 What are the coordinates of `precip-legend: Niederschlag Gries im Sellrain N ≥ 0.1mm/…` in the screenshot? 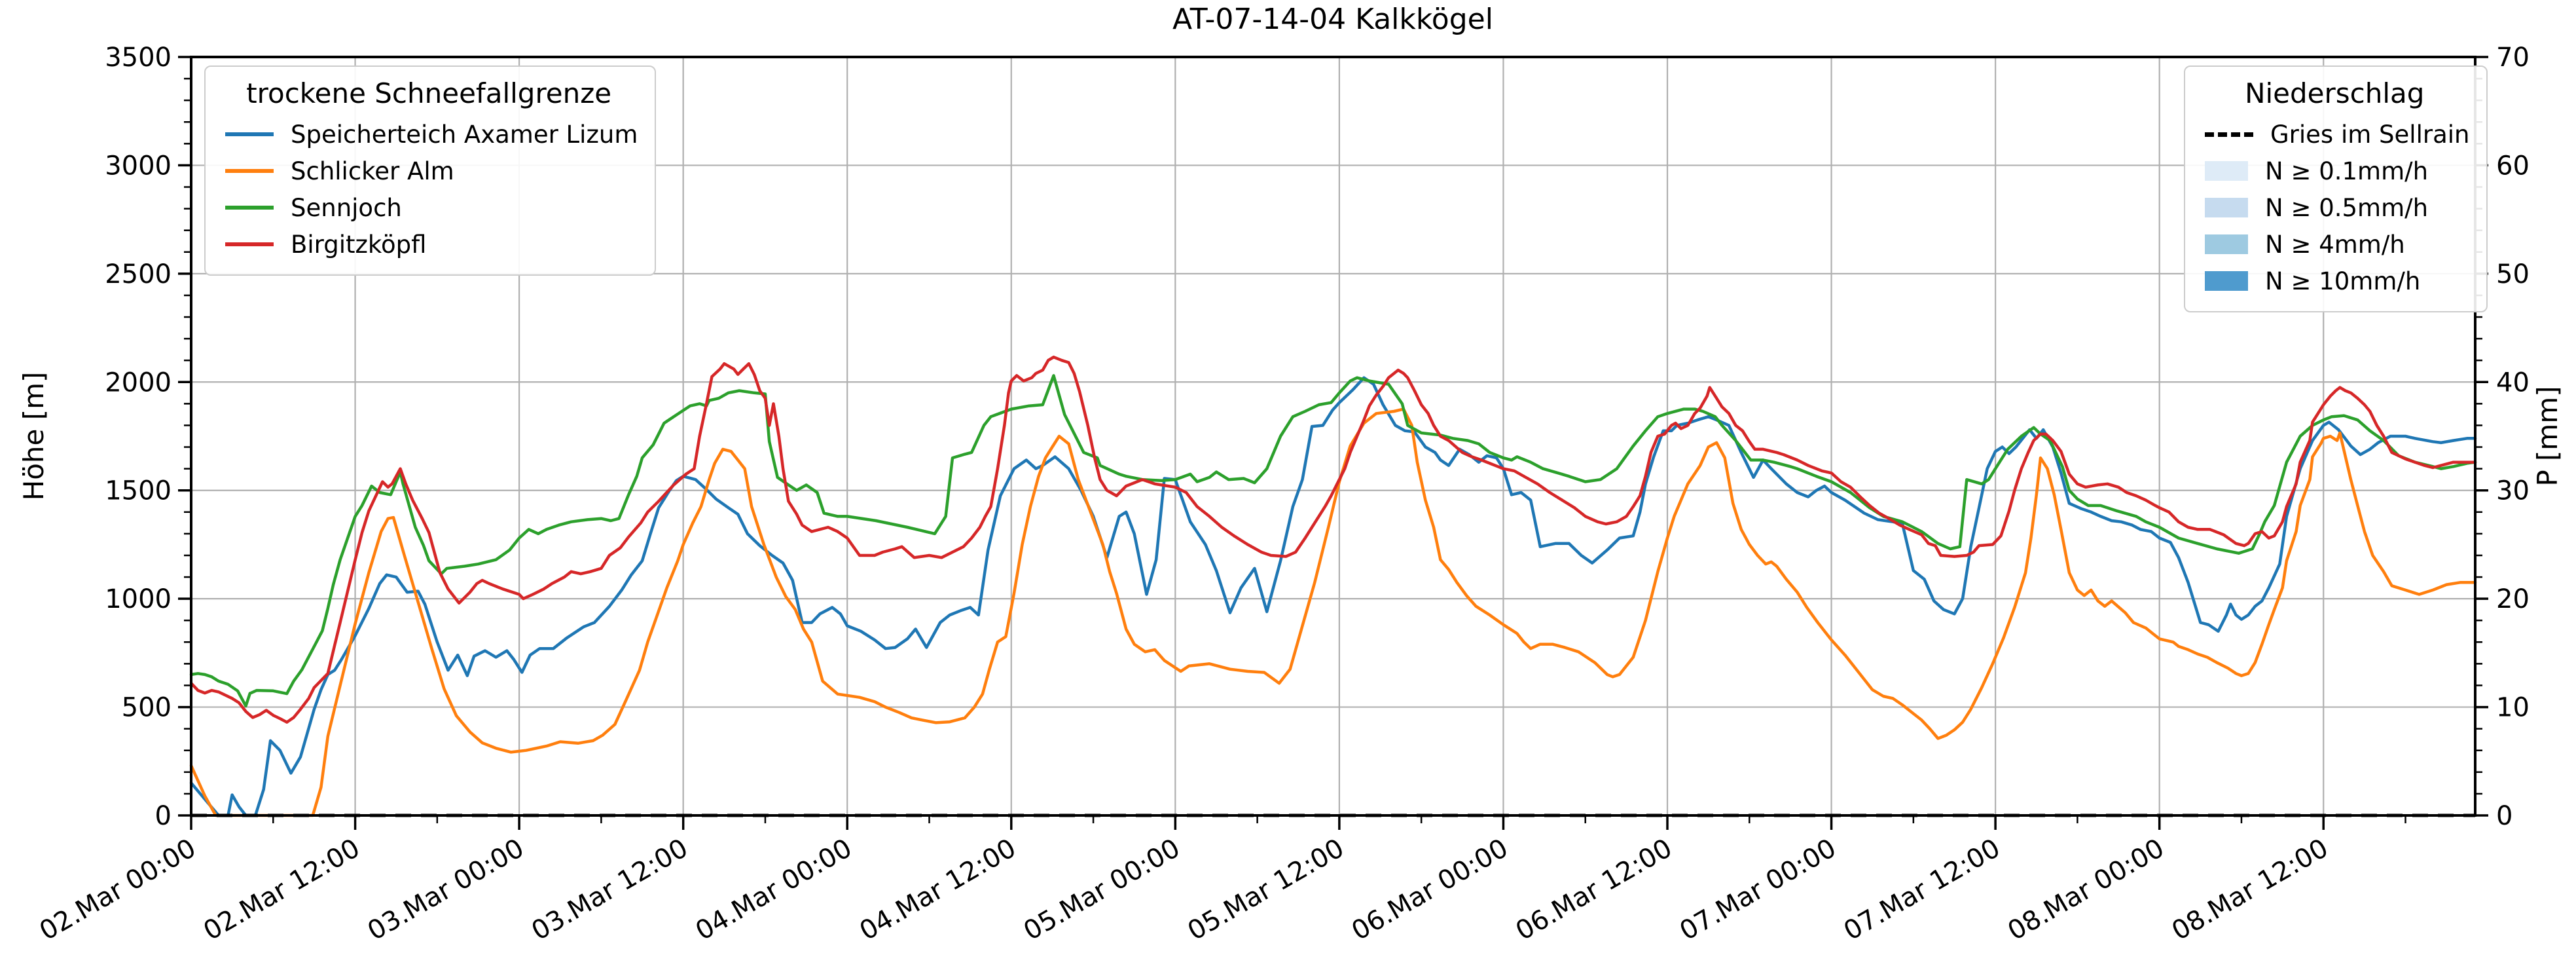 It's located at (2336, 188).